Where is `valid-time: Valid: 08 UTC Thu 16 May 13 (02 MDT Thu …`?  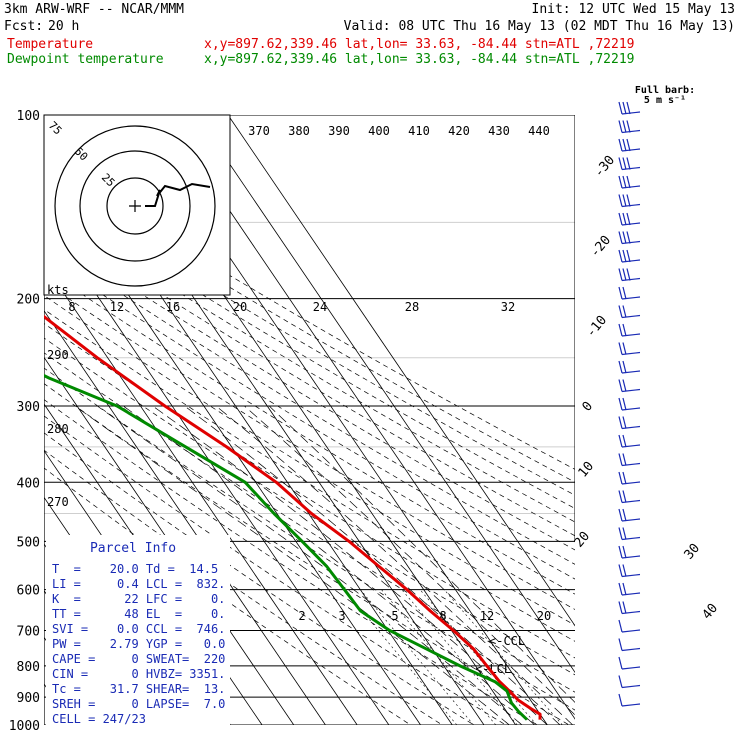 valid-time: Valid: 08 UTC Thu 16 May 13 (02 MDT Thu … is located at coordinates (539, 26).